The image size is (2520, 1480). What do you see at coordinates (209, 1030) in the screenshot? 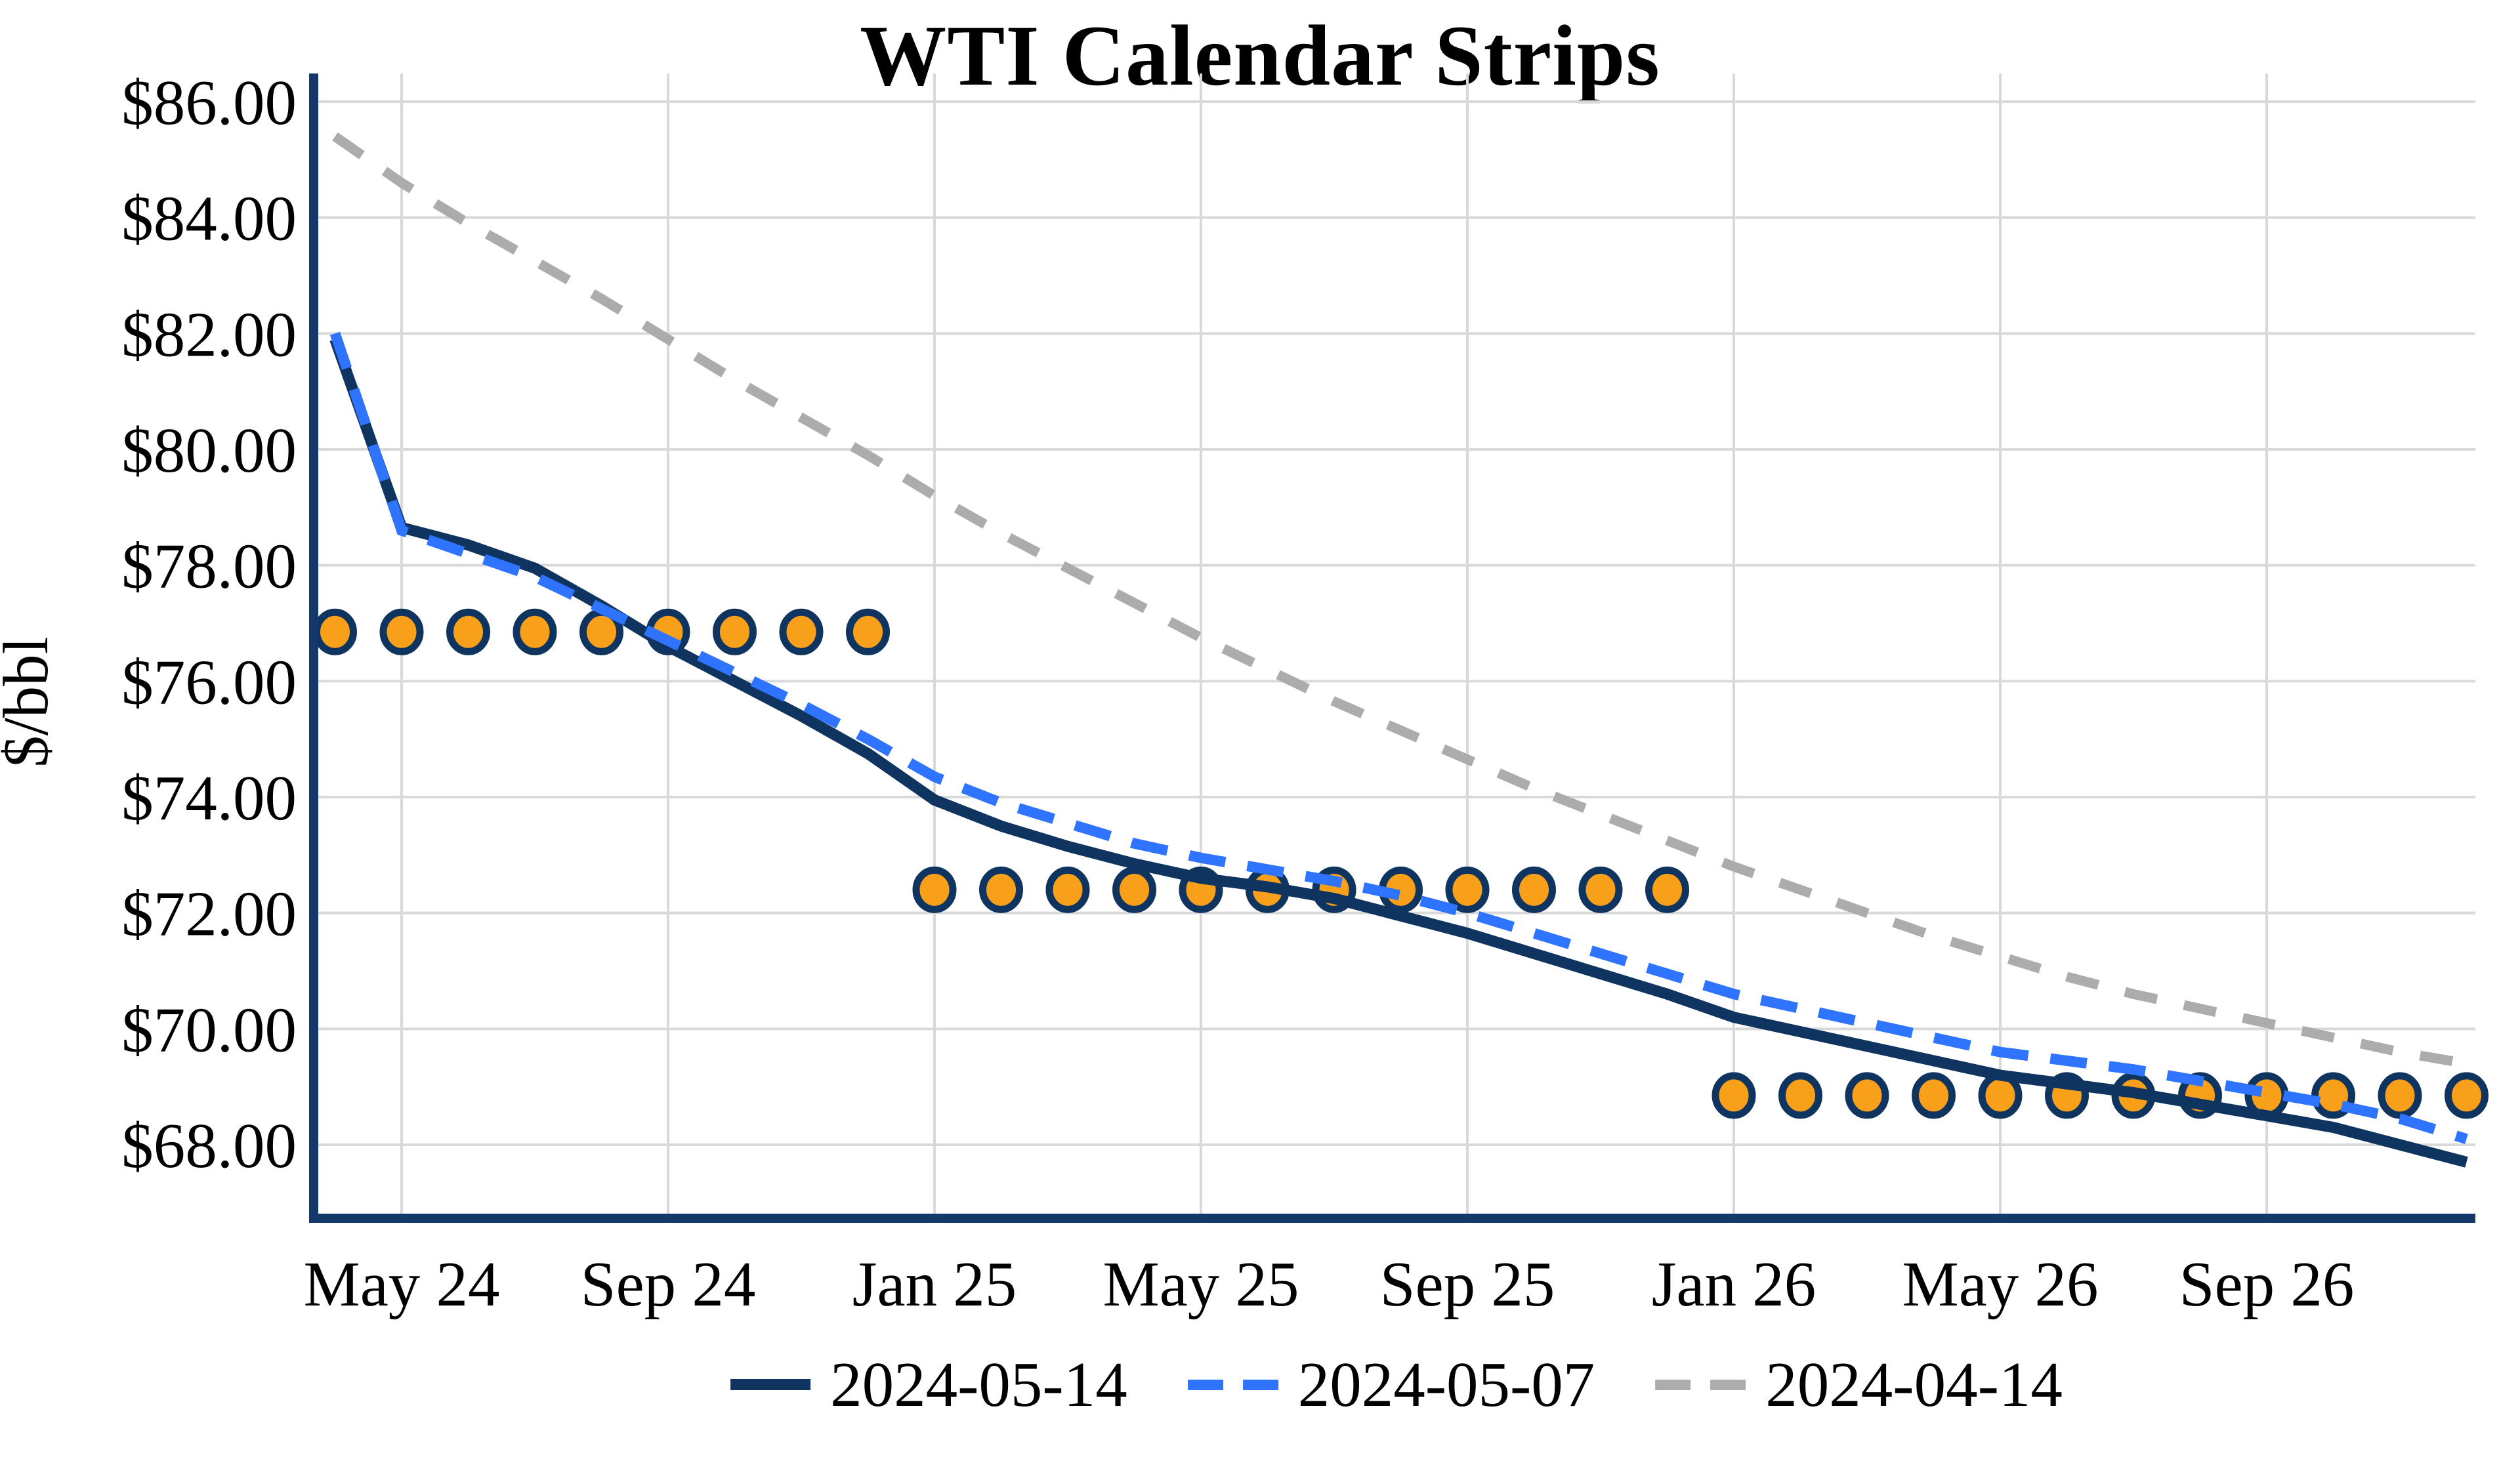
I see `y-tick-label: $70.00` at bounding box center [209, 1030].